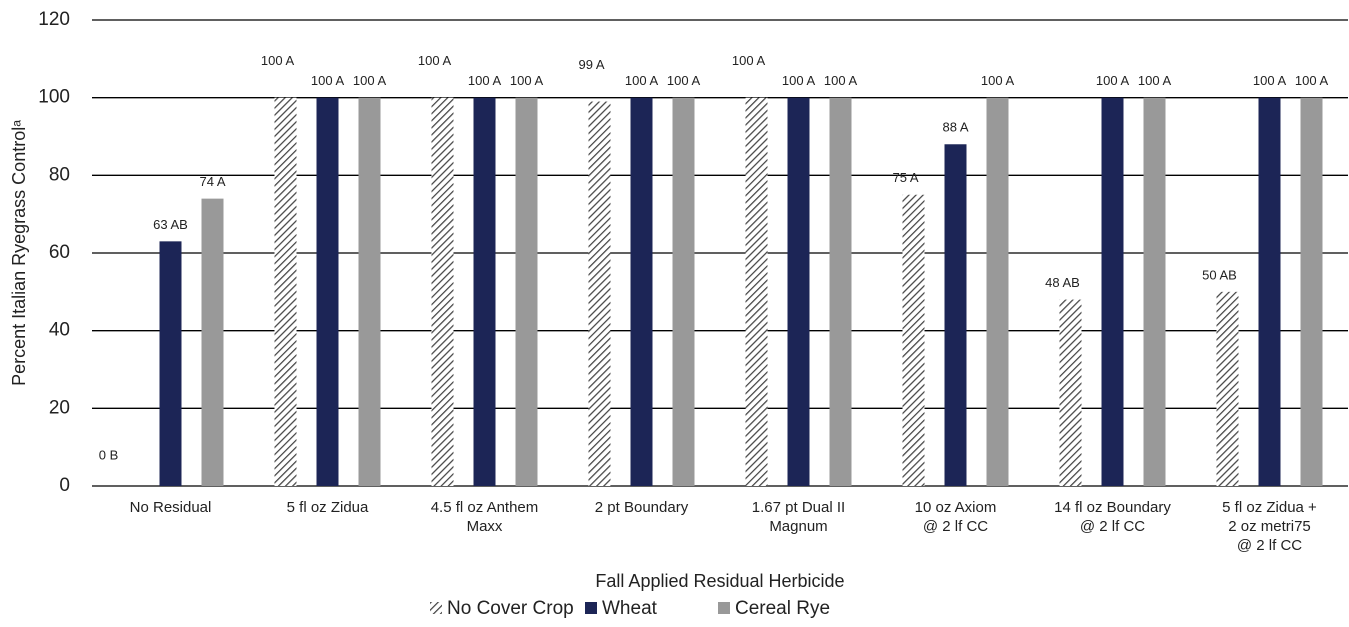 This screenshot has width=1349, height=627. What do you see at coordinates (64, 485) in the screenshot?
I see `y-tick-label: 0` at bounding box center [64, 485].